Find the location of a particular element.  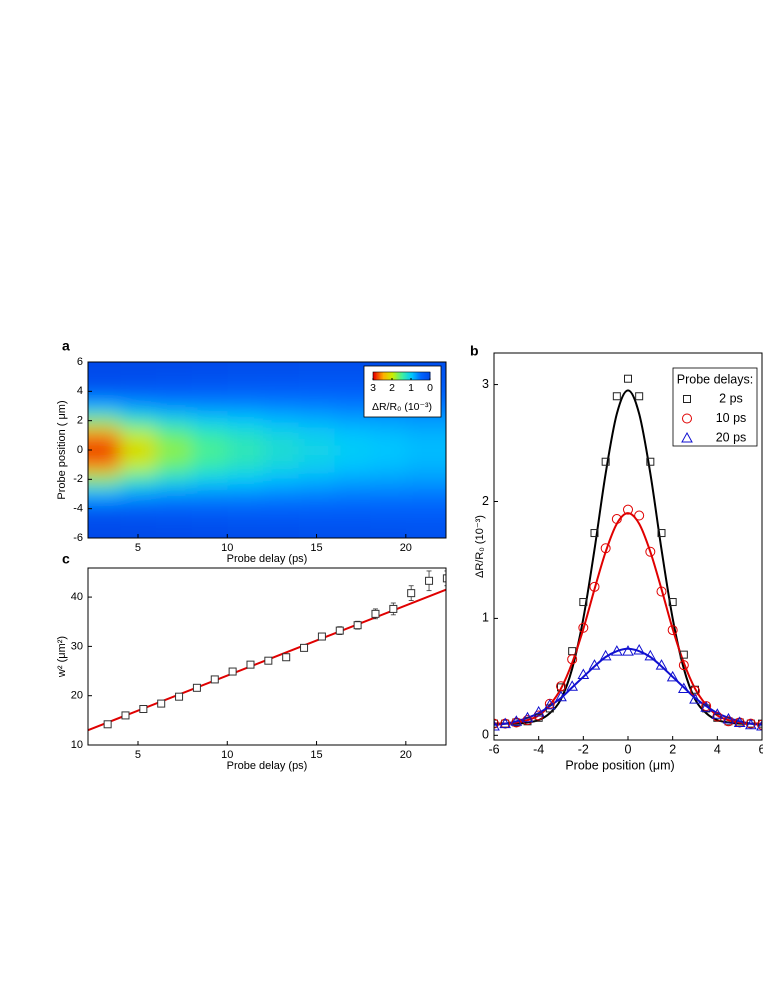

y-tick-label: 2 is located at coordinates (80, 421).